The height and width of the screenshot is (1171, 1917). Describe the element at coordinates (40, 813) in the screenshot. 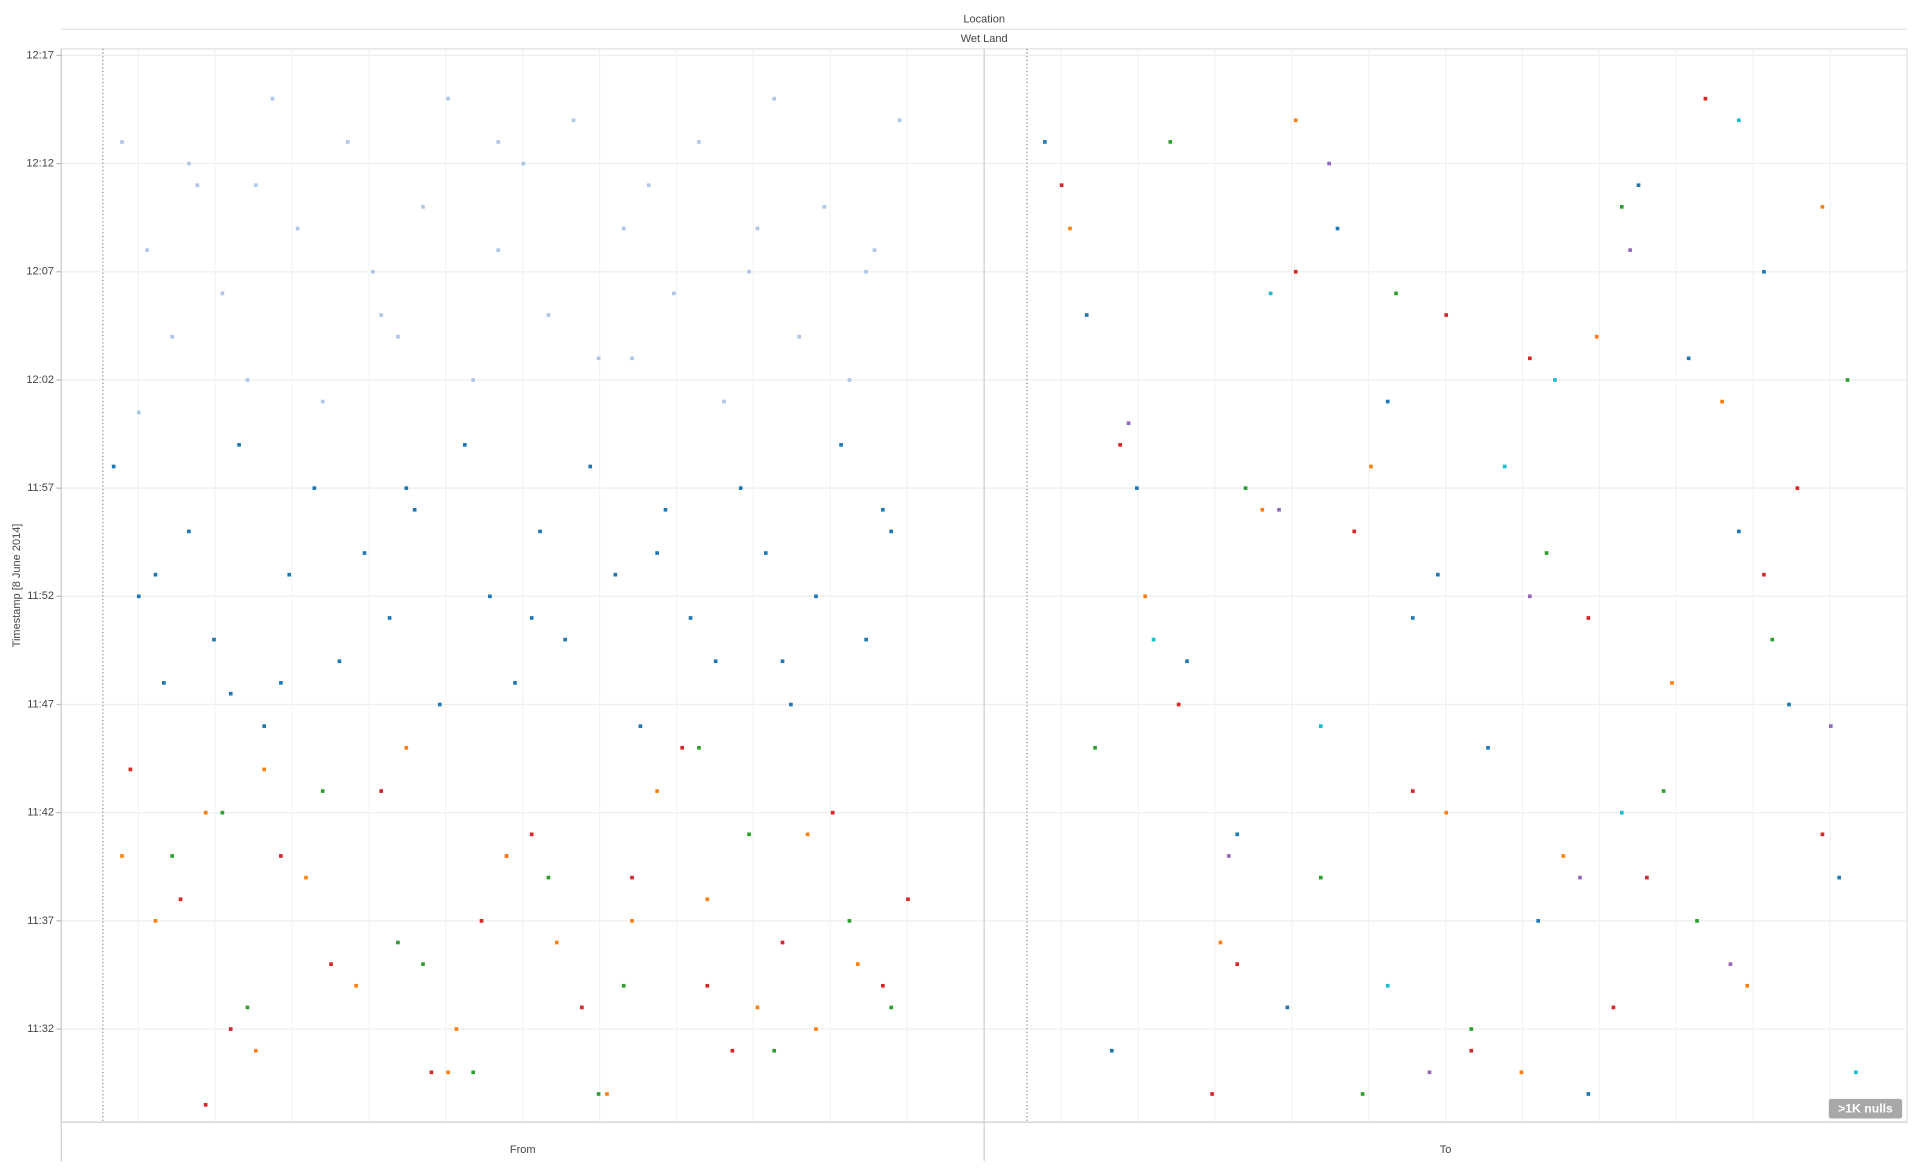

I see `y-tick-label: 11:42` at that location.